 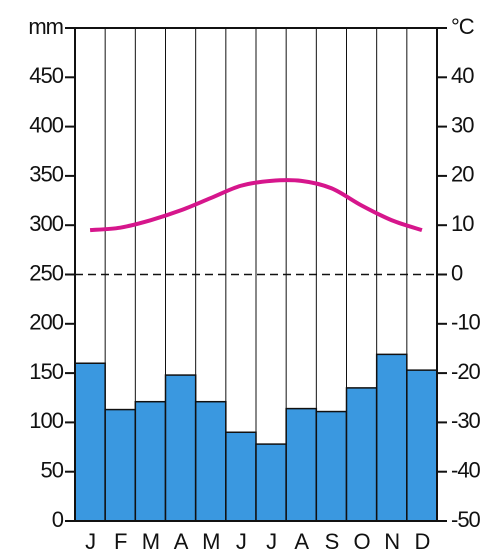 What do you see at coordinates (462, 174) in the screenshot?
I see `y2-tick-label: 20` at bounding box center [462, 174].